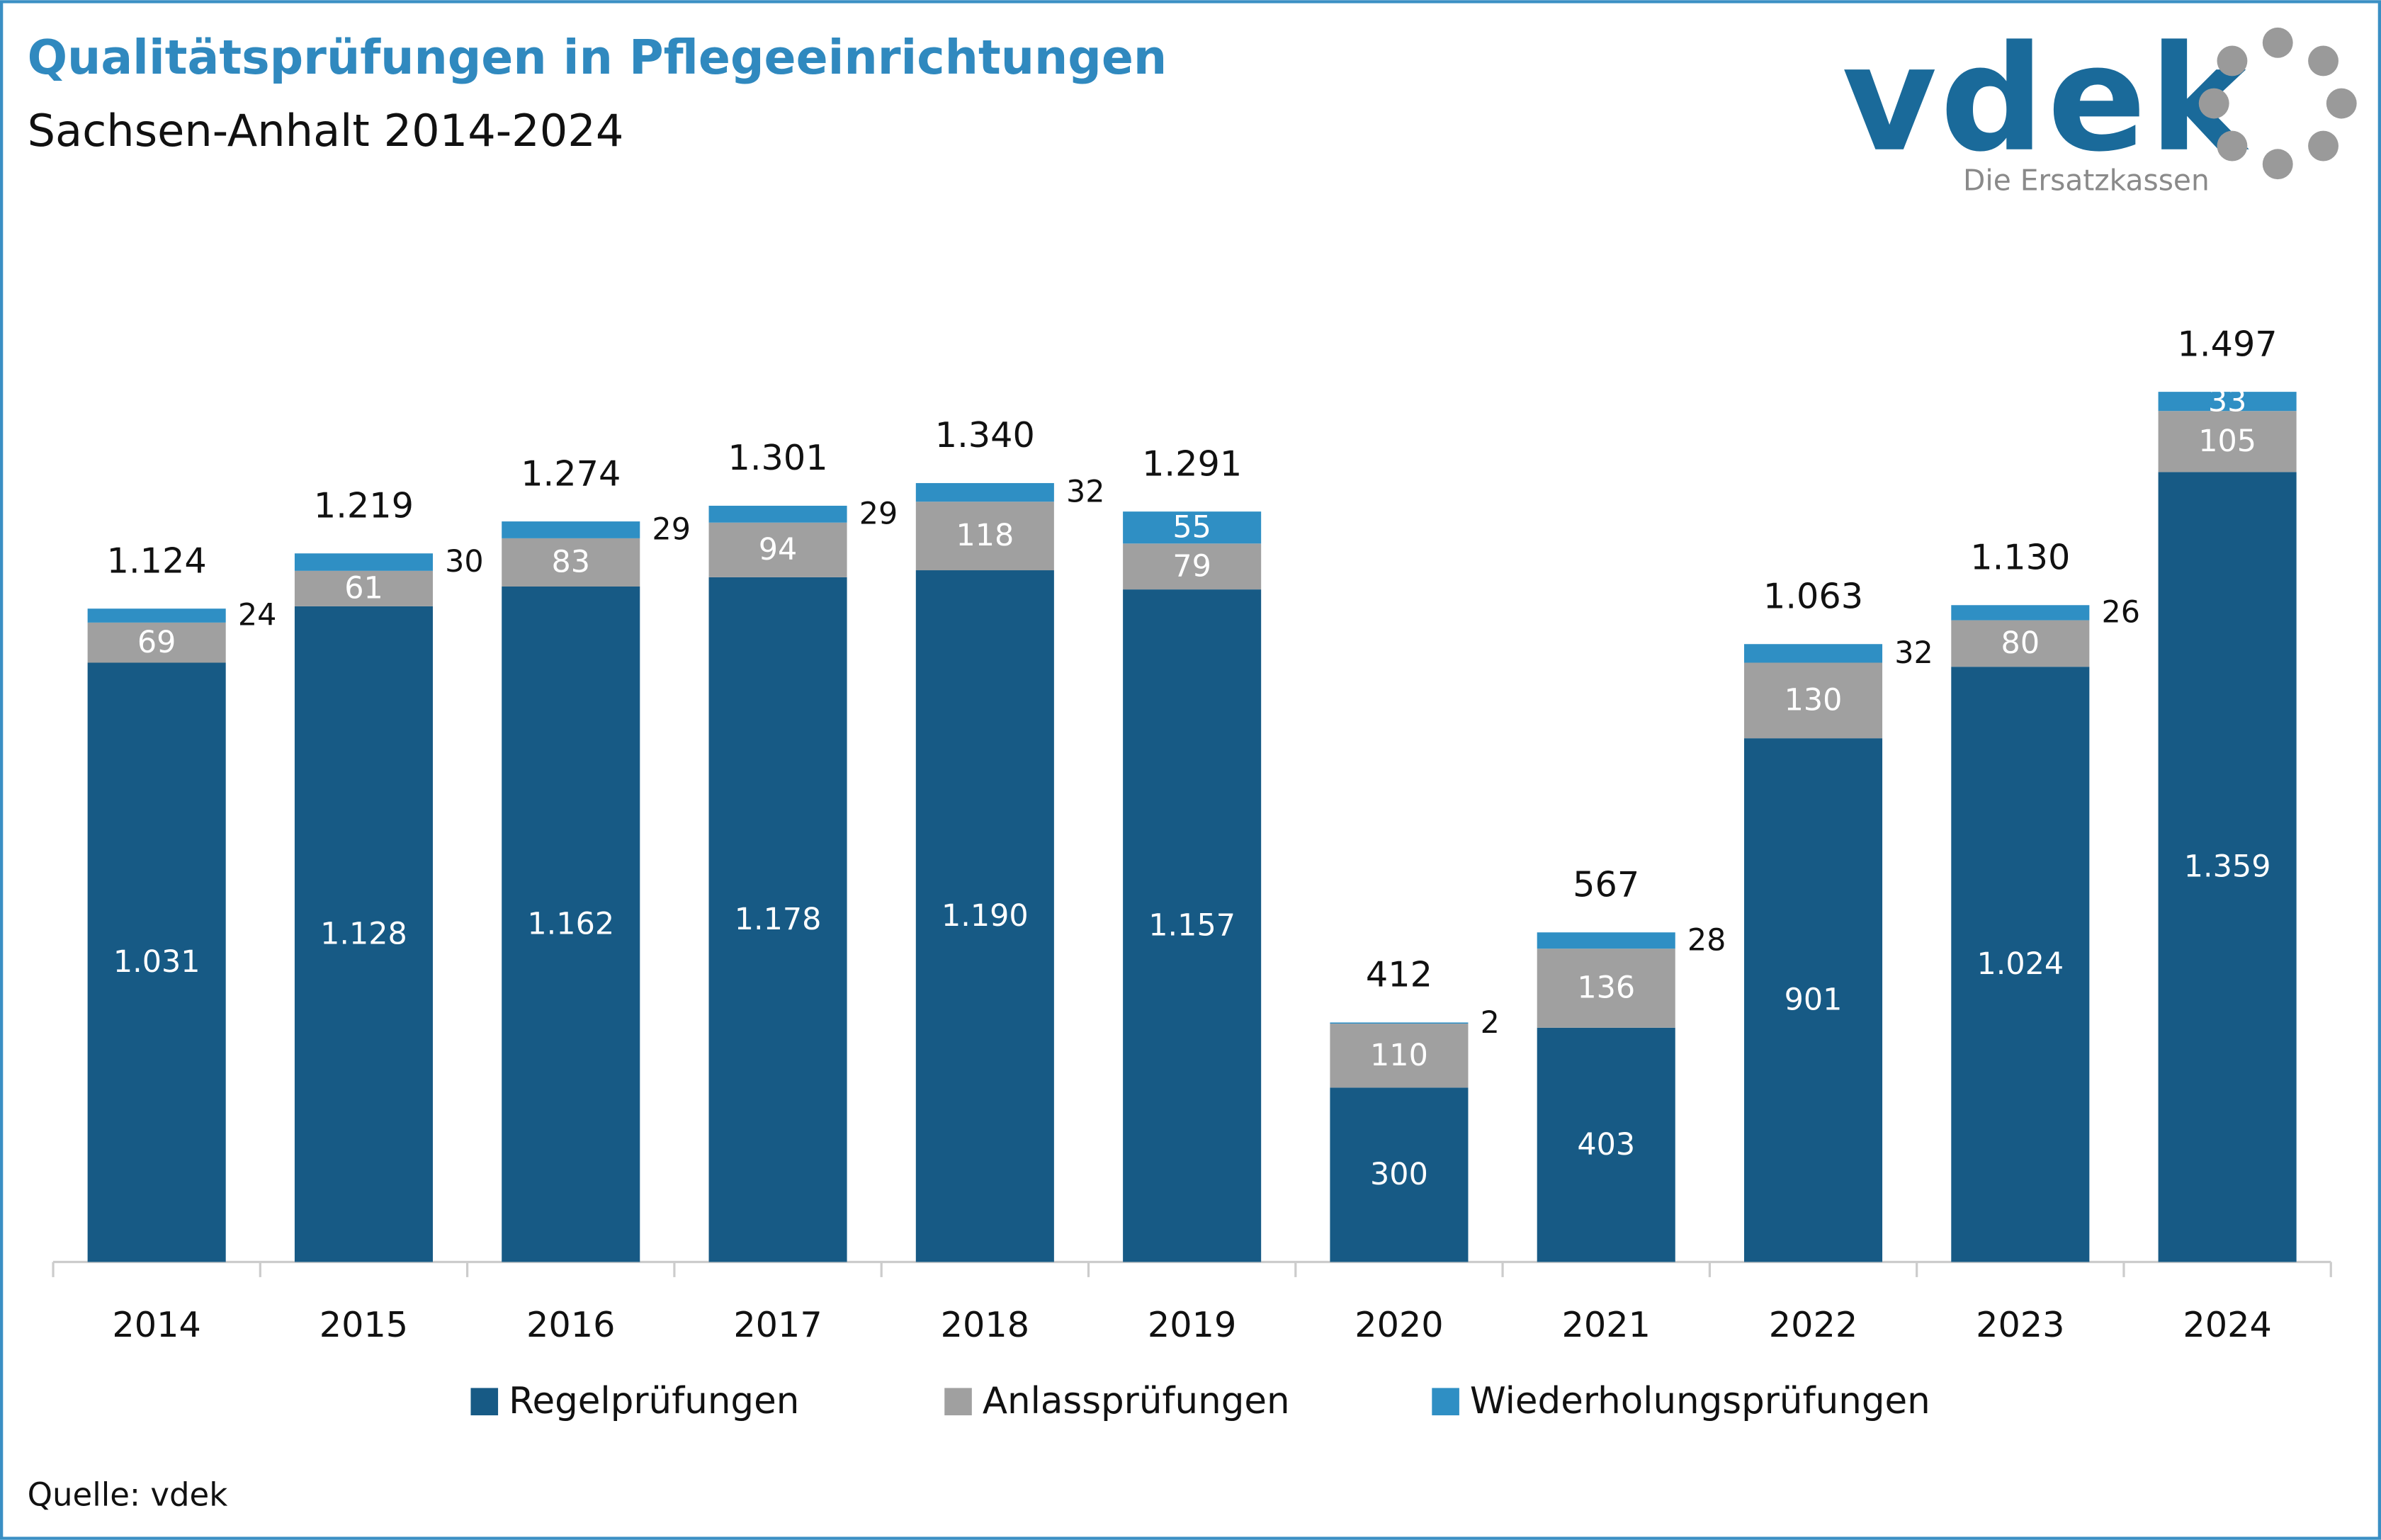  I want to click on data-label: 69, so click(156, 642).